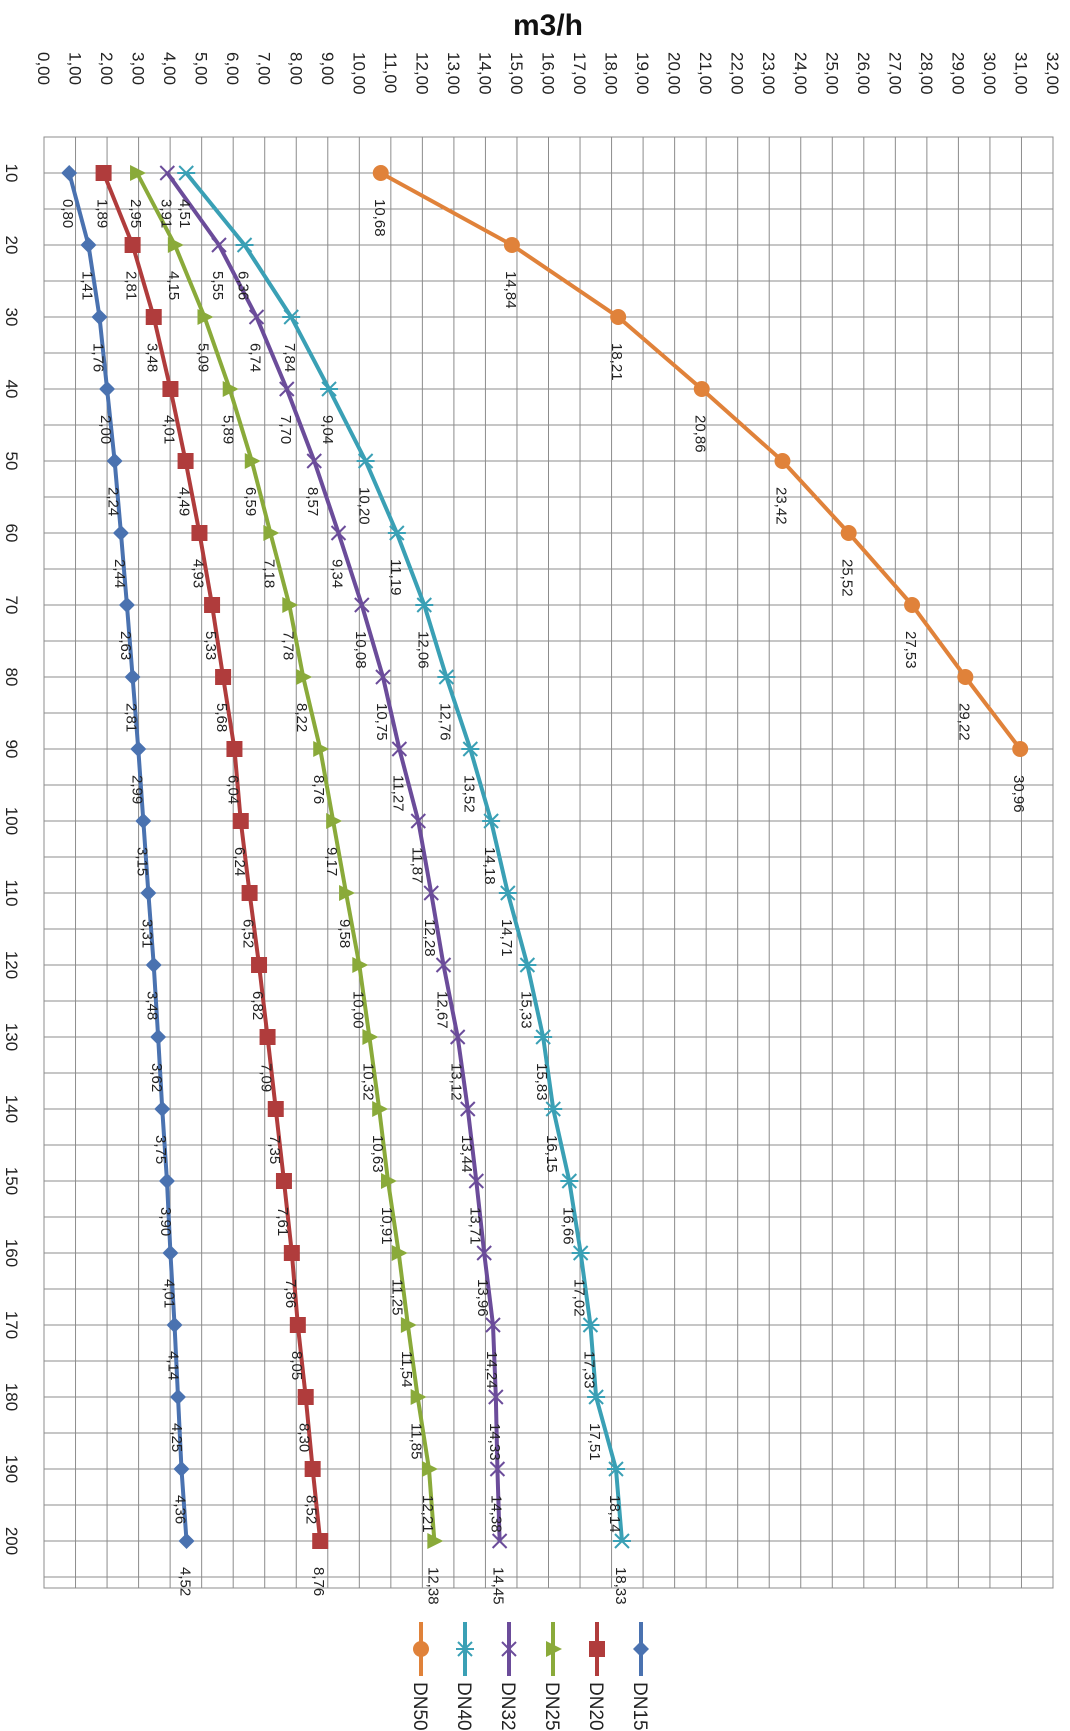  I want to click on data-label-dn20: 8,76, so click(318, 1581).